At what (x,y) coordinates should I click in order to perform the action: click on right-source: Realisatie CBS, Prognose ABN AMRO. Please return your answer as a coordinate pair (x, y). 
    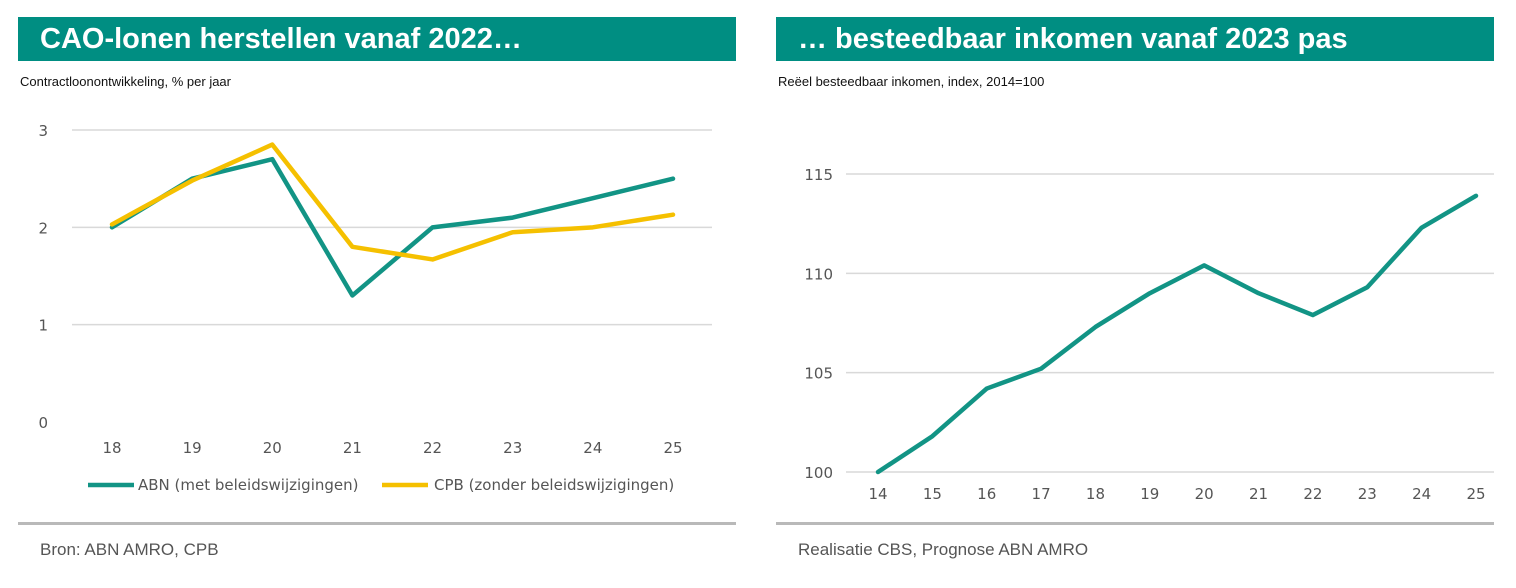
    Looking at the image, I should click on (943, 549).